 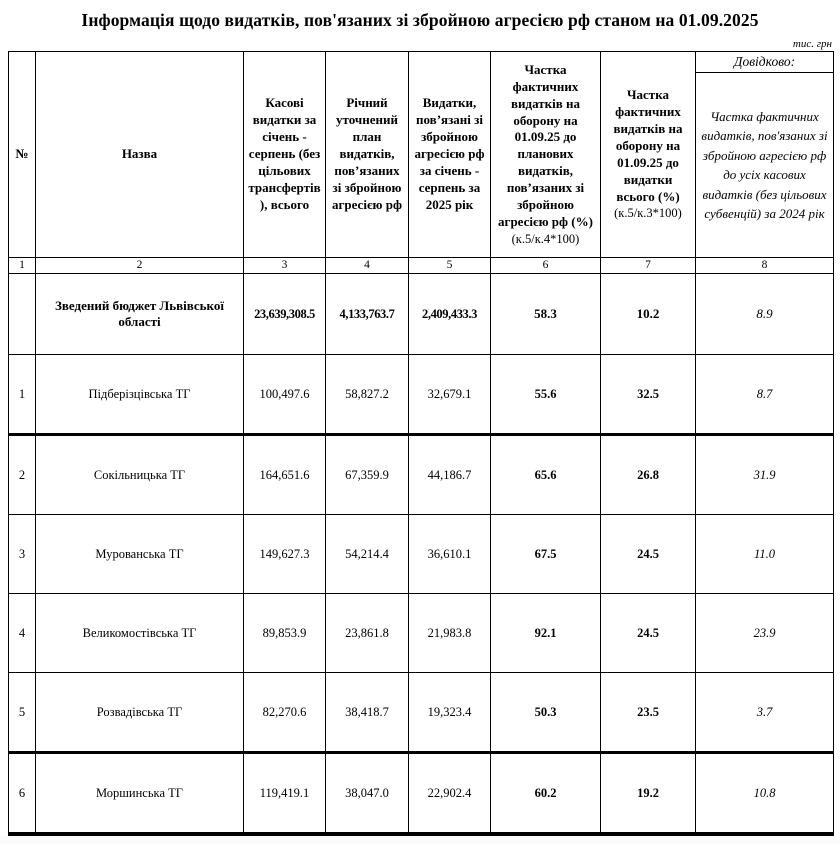 I want to click on cell-annual-plan: 58,827.2, so click(x=367, y=395).